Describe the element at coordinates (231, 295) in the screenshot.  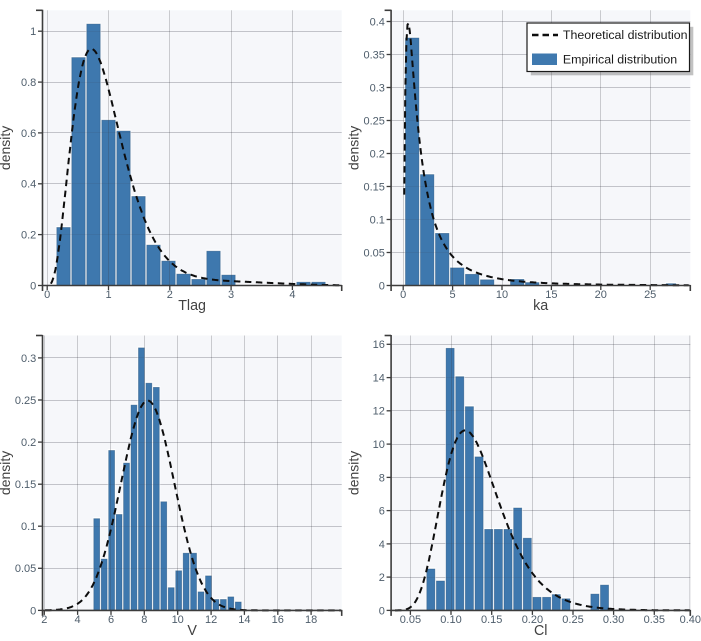
I see `svg-text: 3` at that location.